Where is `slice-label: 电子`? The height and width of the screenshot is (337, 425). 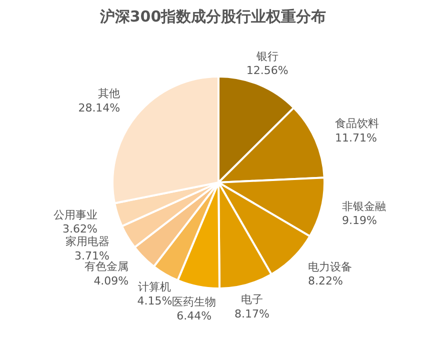
slice-label: 电子 is located at coordinates (251, 299).